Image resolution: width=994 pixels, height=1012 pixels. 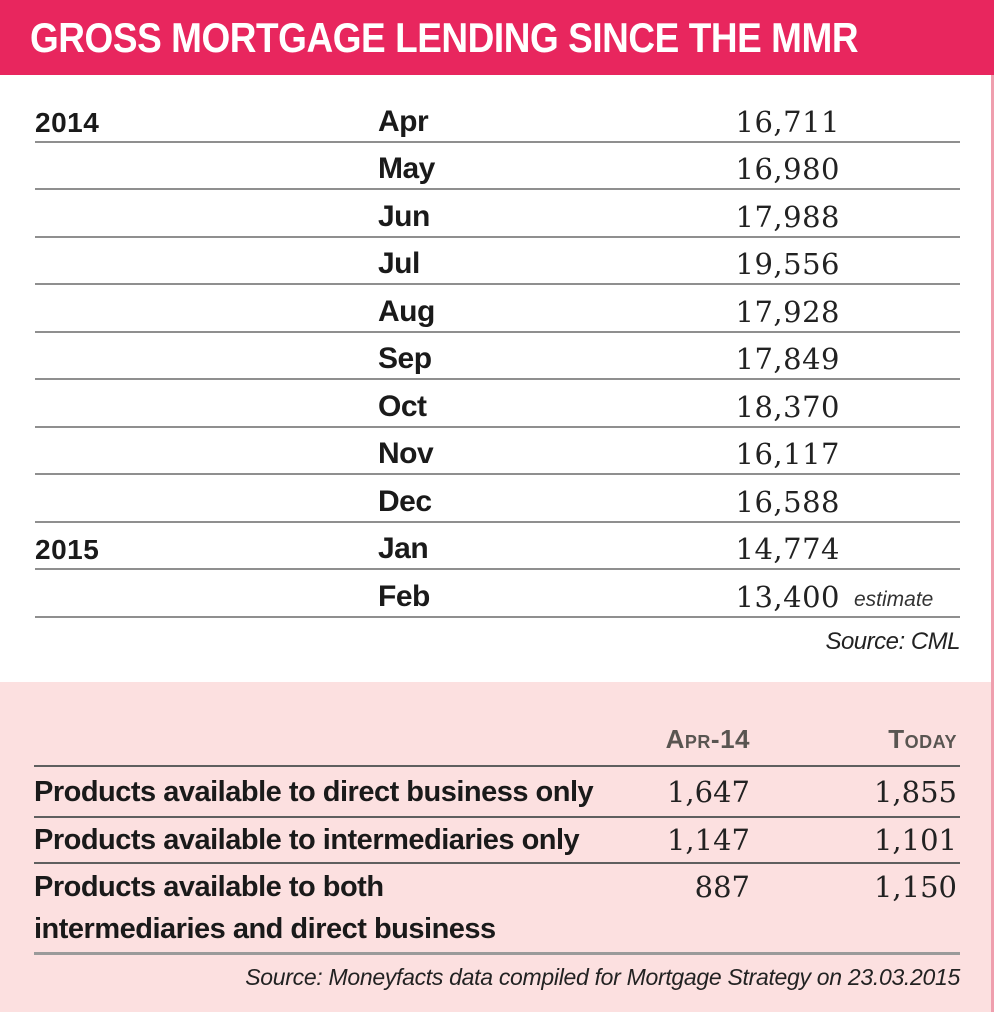 I want to click on product-label-line2: intermediaries and direct business, so click(x=265, y=929).